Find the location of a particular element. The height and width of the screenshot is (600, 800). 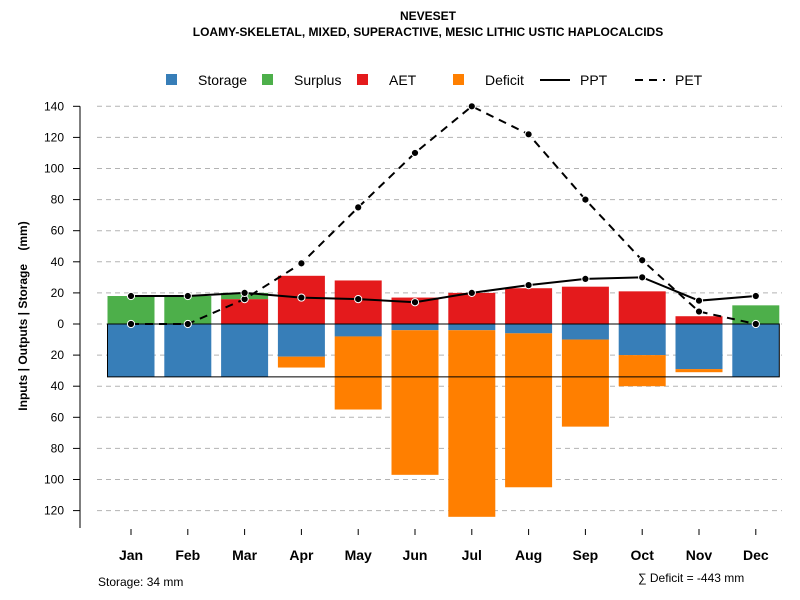

x-tick-label: May is located at coordinates (358, 555).